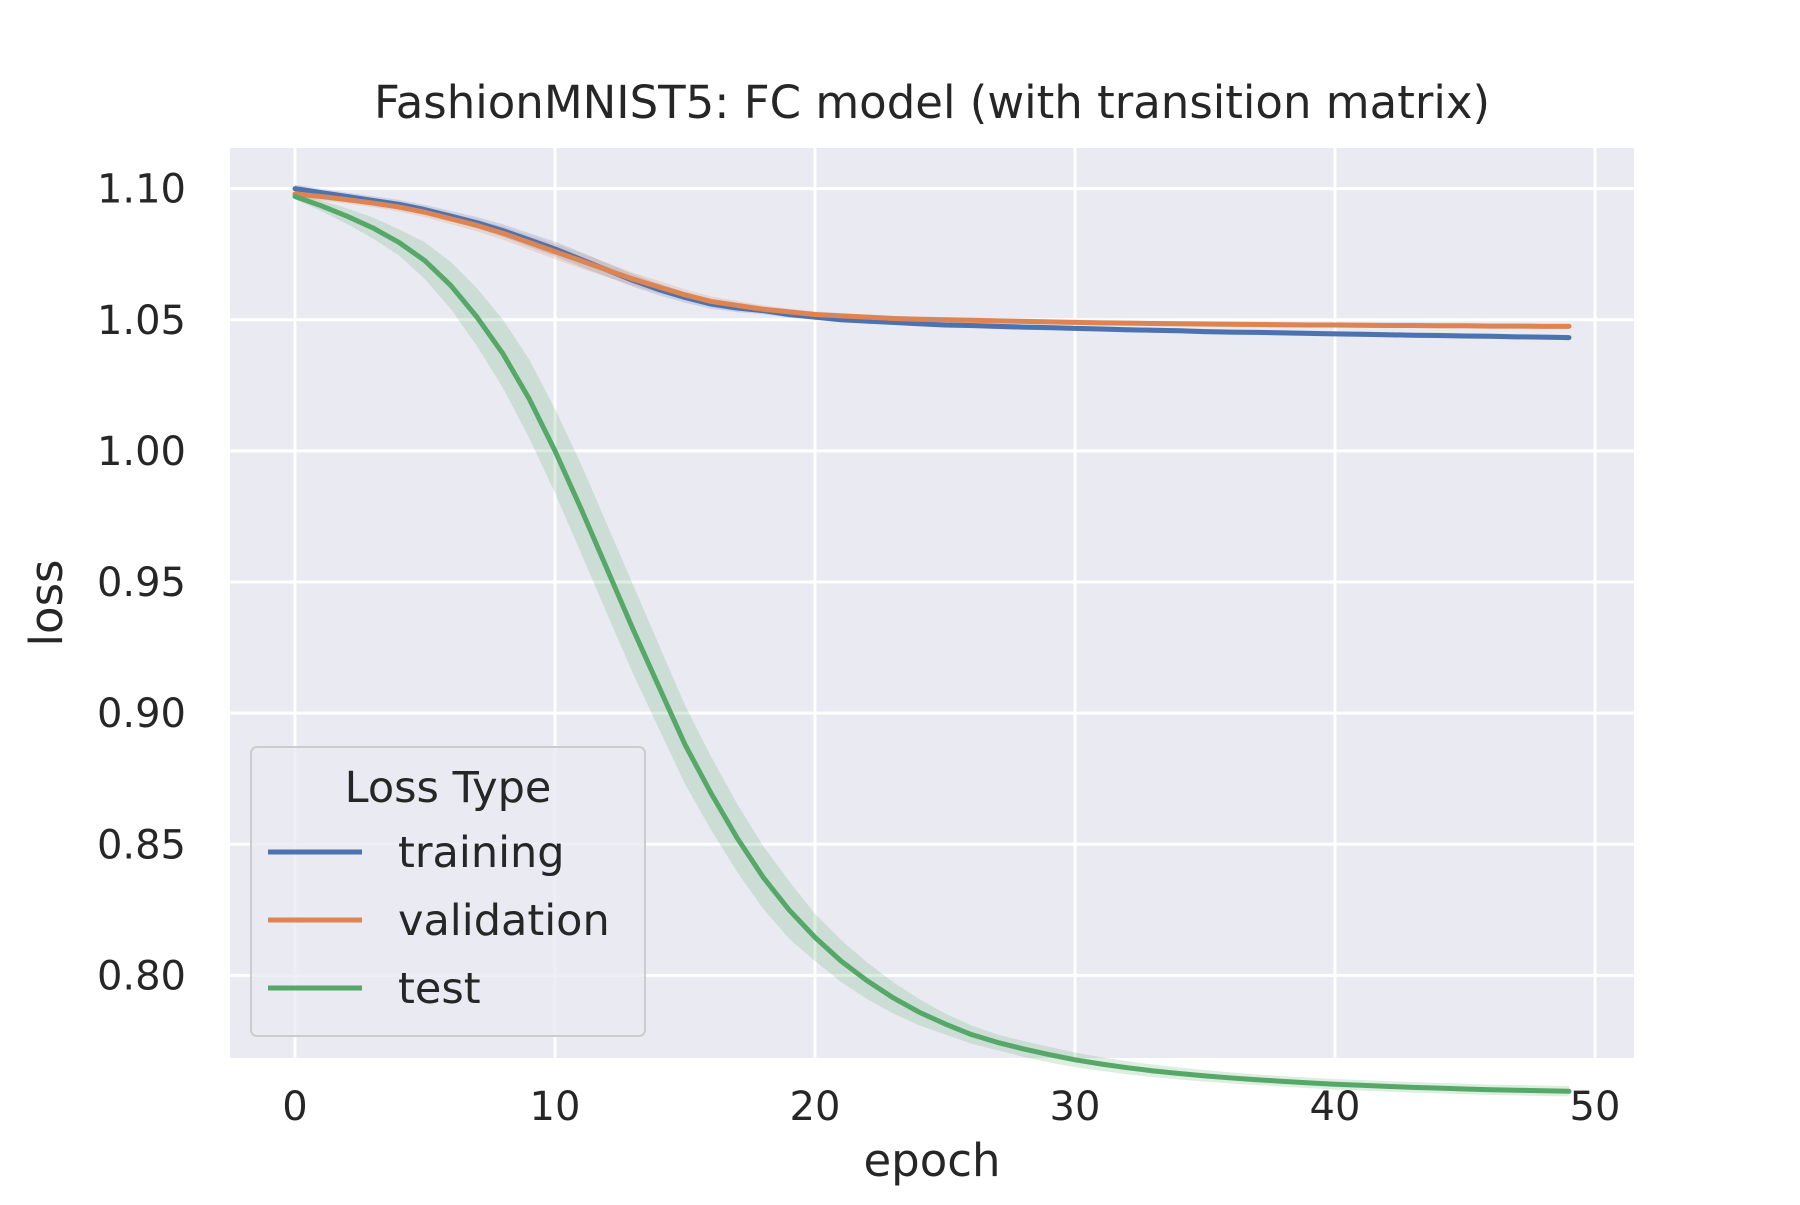 Image resolution: width=1800 pixels, height=1205 pixels. I want to click on y-tick-label: 1.00, so click(141, 452).